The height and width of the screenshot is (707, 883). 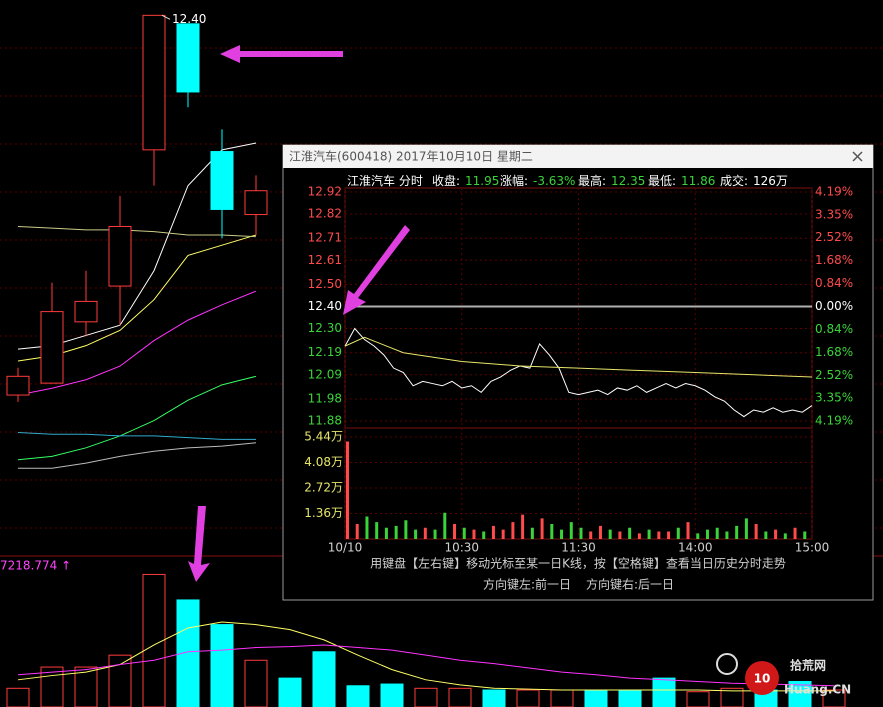 What do you see at coordinates (385, 180) in the screenshot?
I see `stock-name: 江淮汽车 分时` at bounding box center [385, 180].